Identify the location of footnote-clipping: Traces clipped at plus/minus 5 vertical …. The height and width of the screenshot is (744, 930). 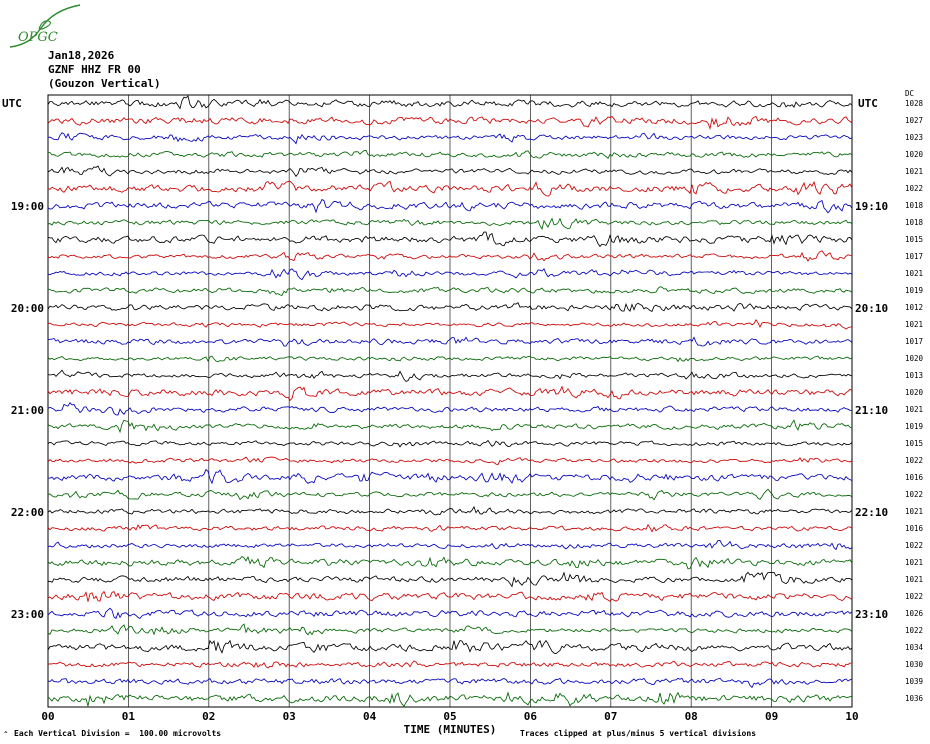
(638, 733).